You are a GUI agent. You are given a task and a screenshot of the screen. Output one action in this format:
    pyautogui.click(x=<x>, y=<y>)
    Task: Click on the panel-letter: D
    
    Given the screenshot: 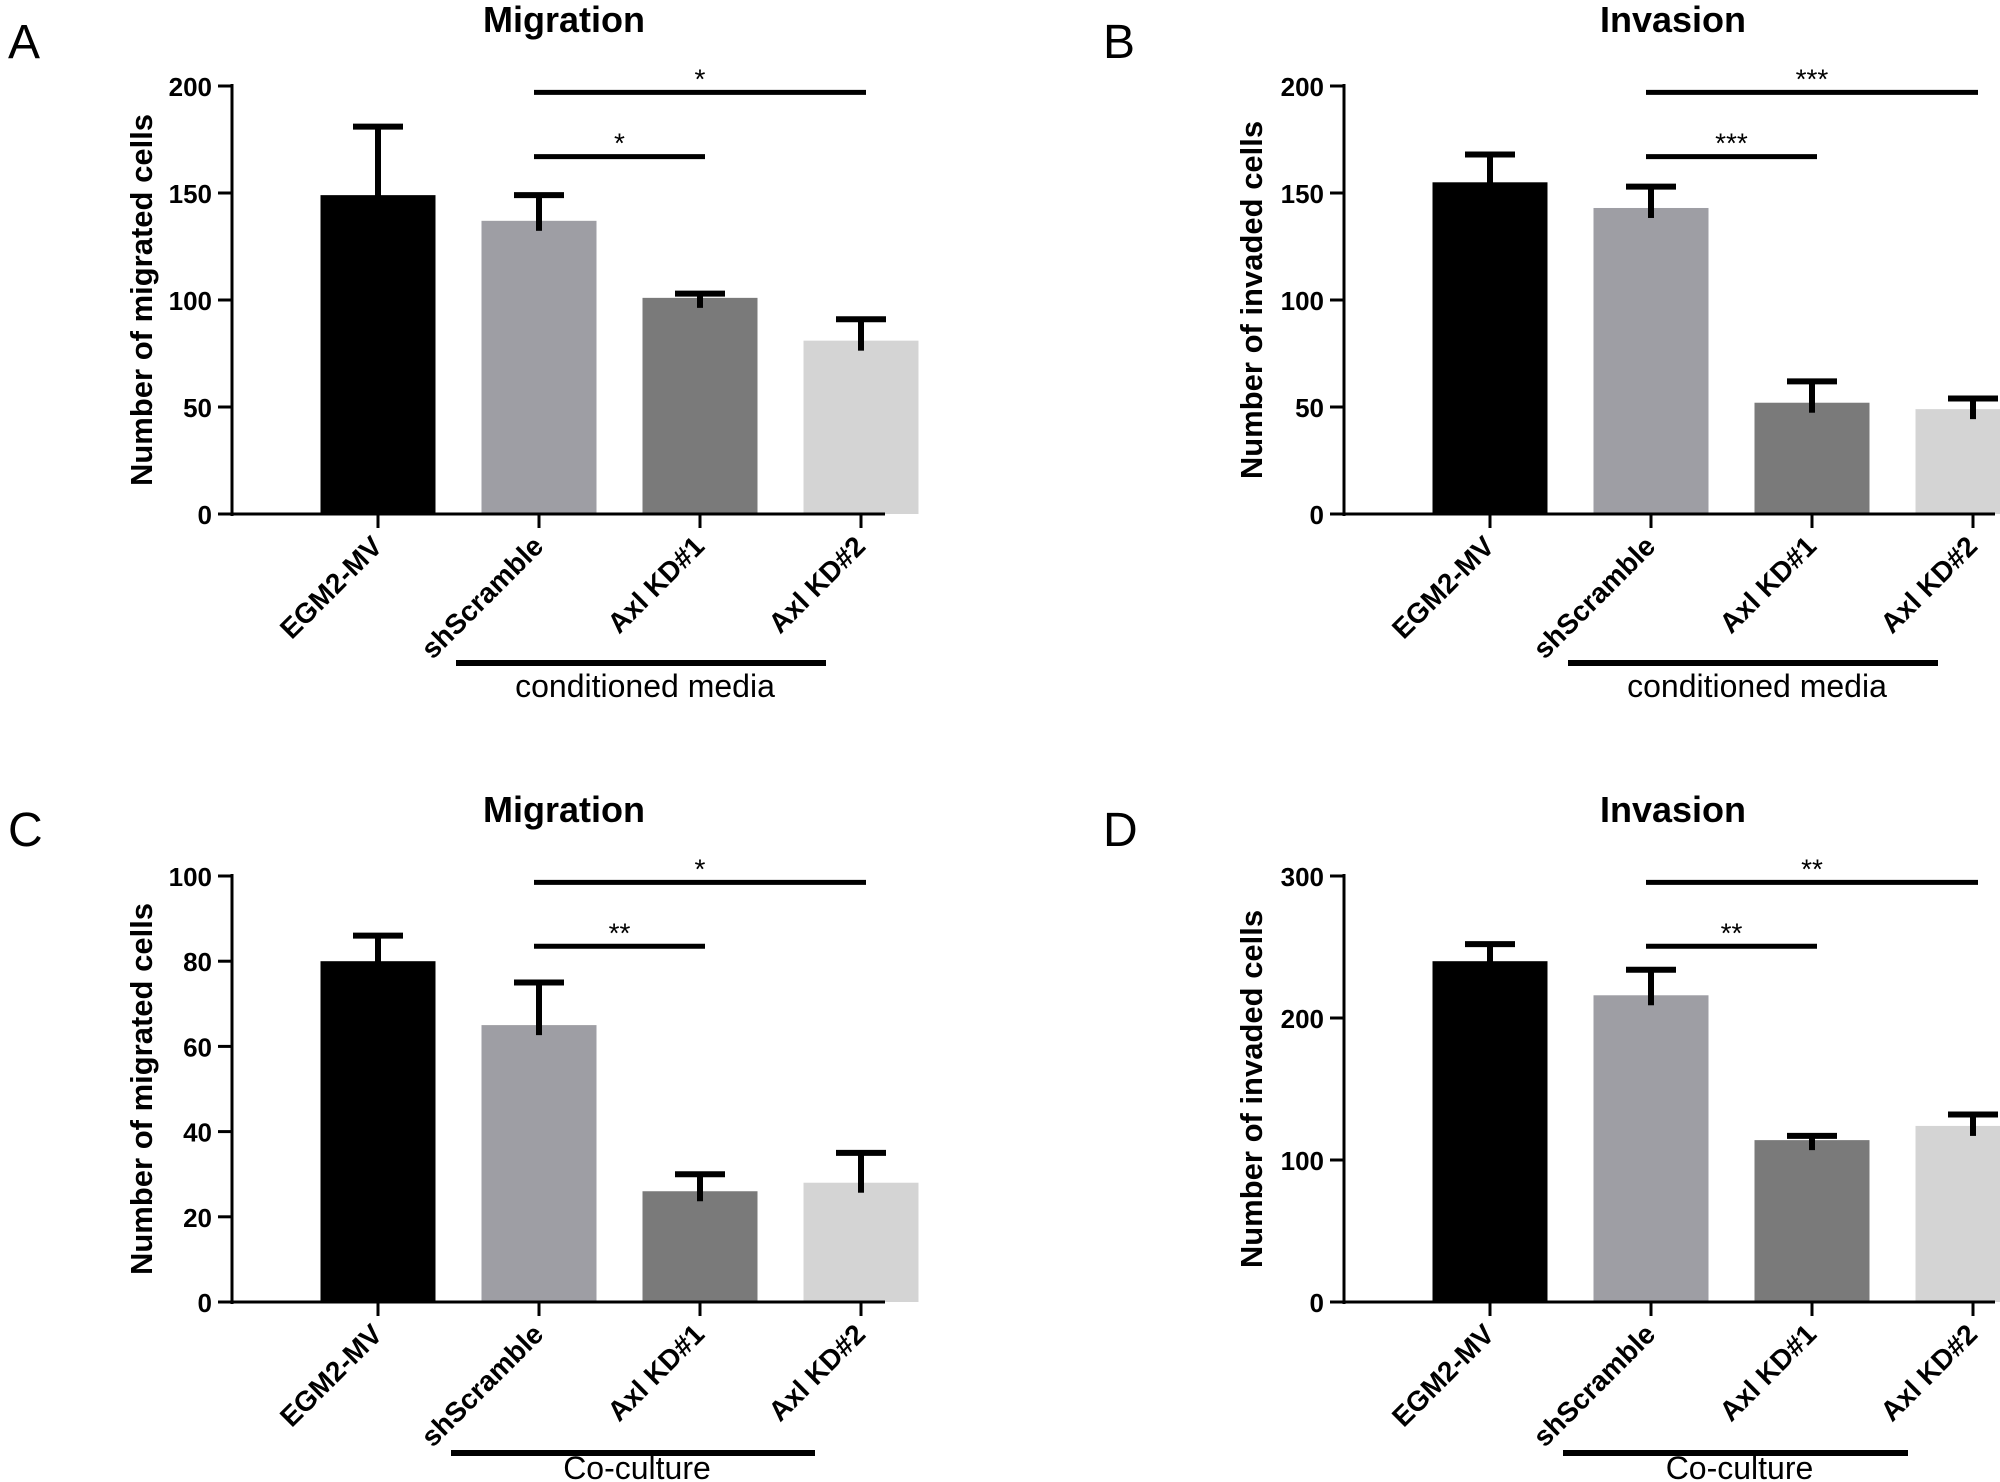 What is the action you would take?
    pyautogui.click(x=1120, y=830)
    